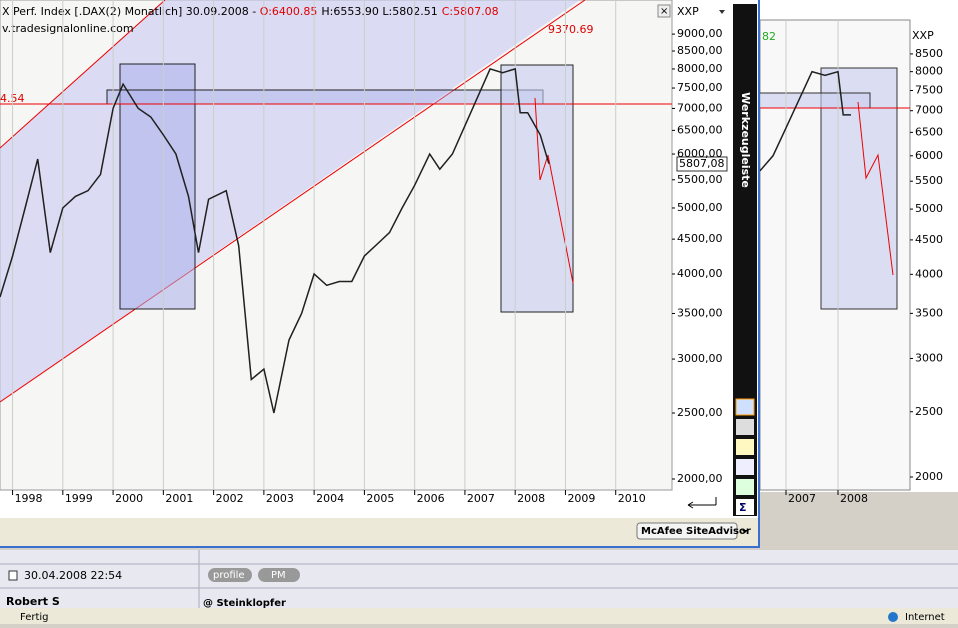 The height and width of the screenshot is (628, 958). What do you see at coordinates (769, 36) in the screenshot?
I see `side-label: 82` at bounding box center [769, 36].